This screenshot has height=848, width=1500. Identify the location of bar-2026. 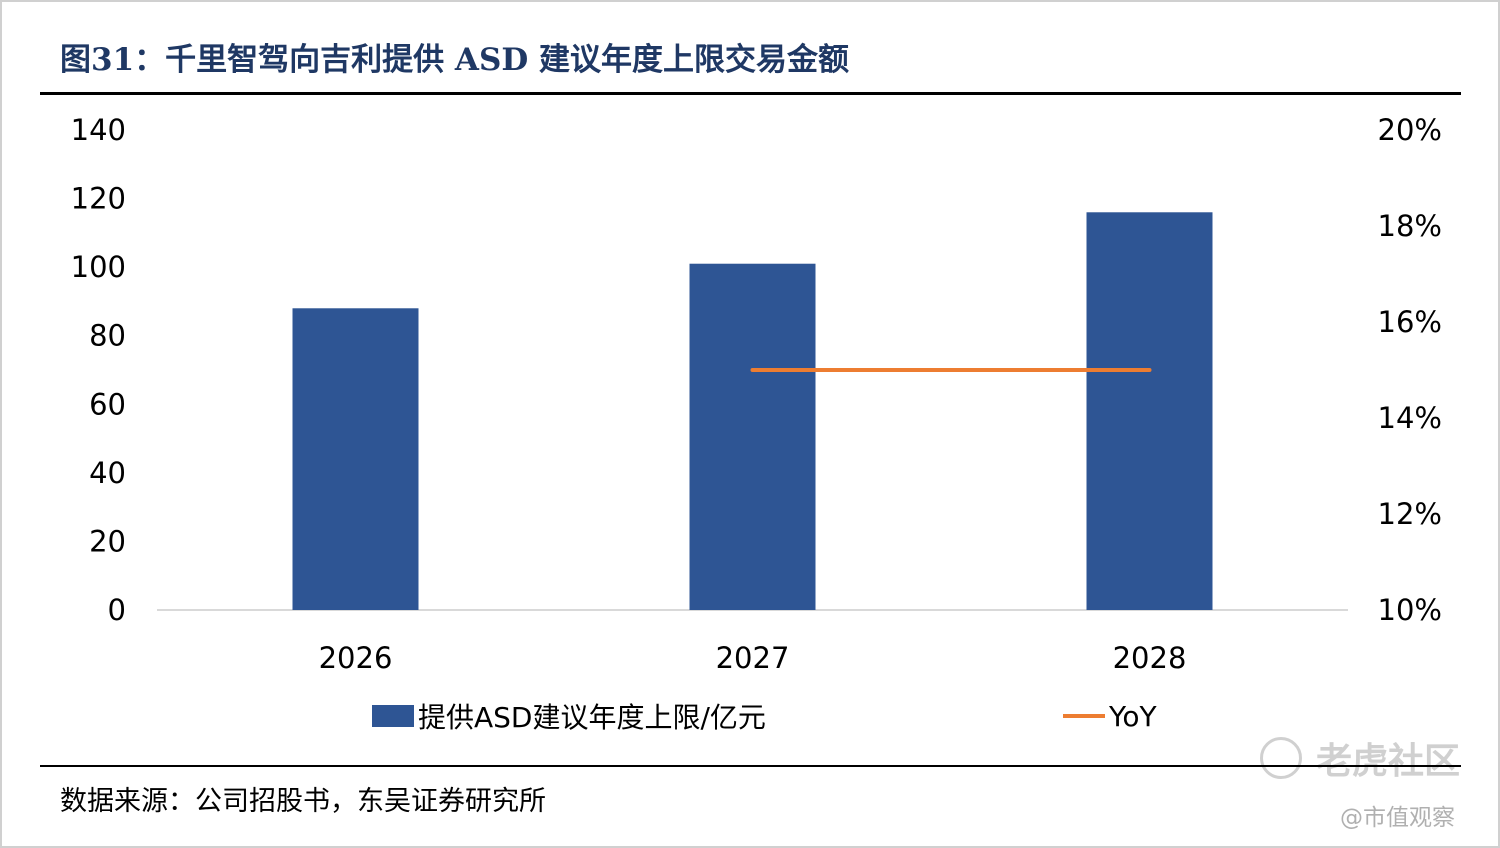
(355, 459).